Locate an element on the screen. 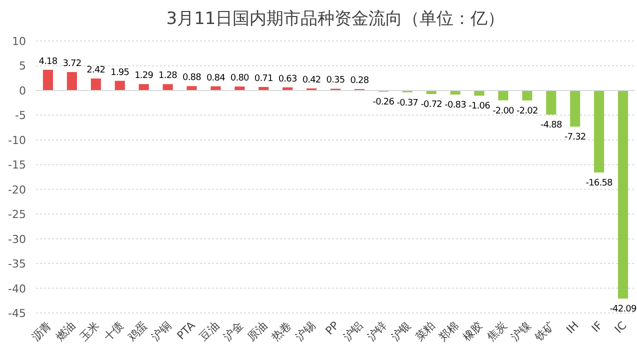 The width and height of the screenshot is (637, 359). x-tick-label: 沪锌 is located at coordinates (377, 331).